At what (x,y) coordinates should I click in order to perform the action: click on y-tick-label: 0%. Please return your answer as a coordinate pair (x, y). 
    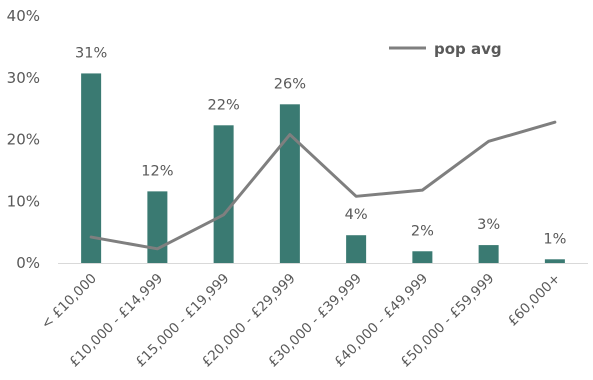
    Looking at the image, I should click on (28, 263).